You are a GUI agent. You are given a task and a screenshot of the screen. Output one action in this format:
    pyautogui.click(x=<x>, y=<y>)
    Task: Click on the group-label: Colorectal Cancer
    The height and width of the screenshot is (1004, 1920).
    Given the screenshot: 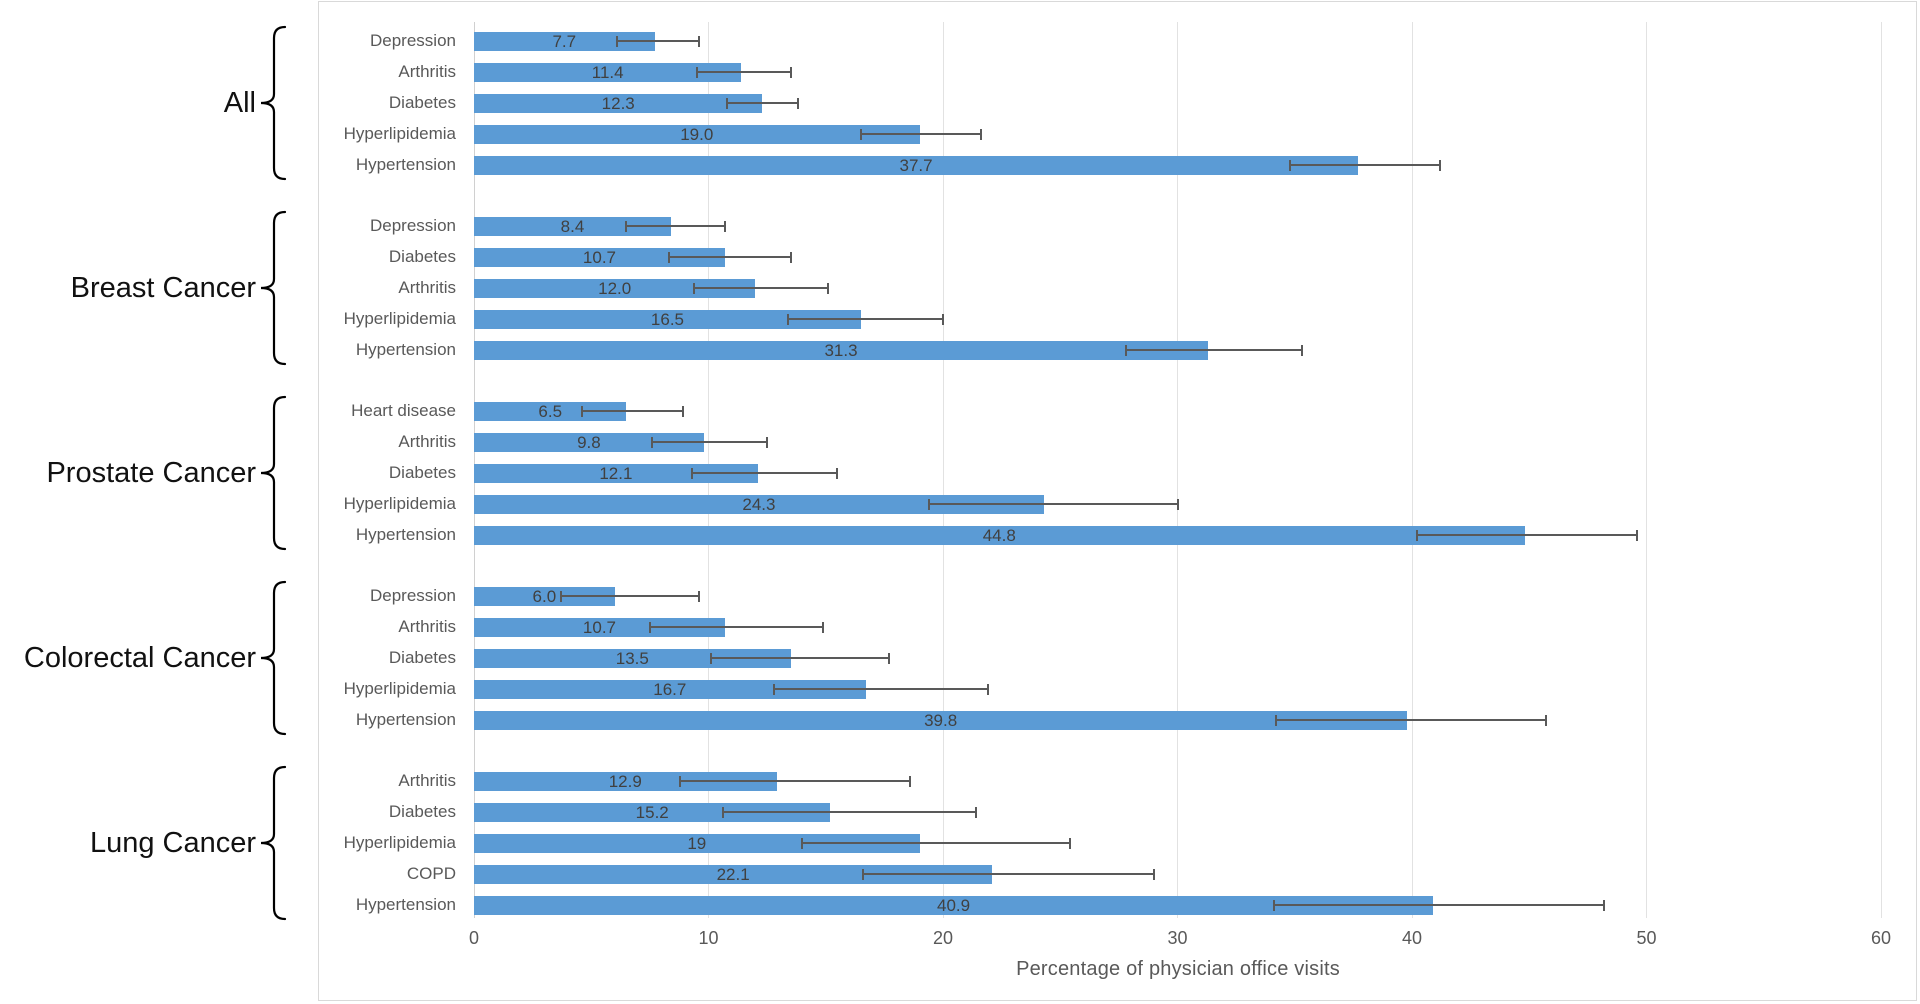 What is the action you would take?
    pyautogui.click(x=139, y=658)
    